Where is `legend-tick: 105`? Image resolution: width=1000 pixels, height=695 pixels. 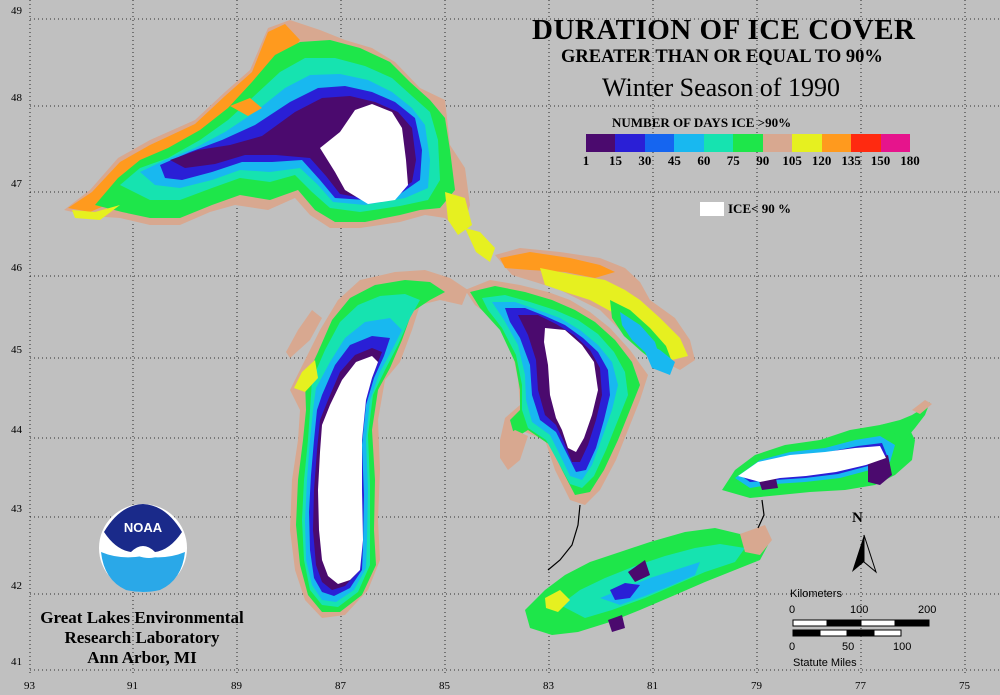
legend-tick: 105 is located at coordinates (792, 160).